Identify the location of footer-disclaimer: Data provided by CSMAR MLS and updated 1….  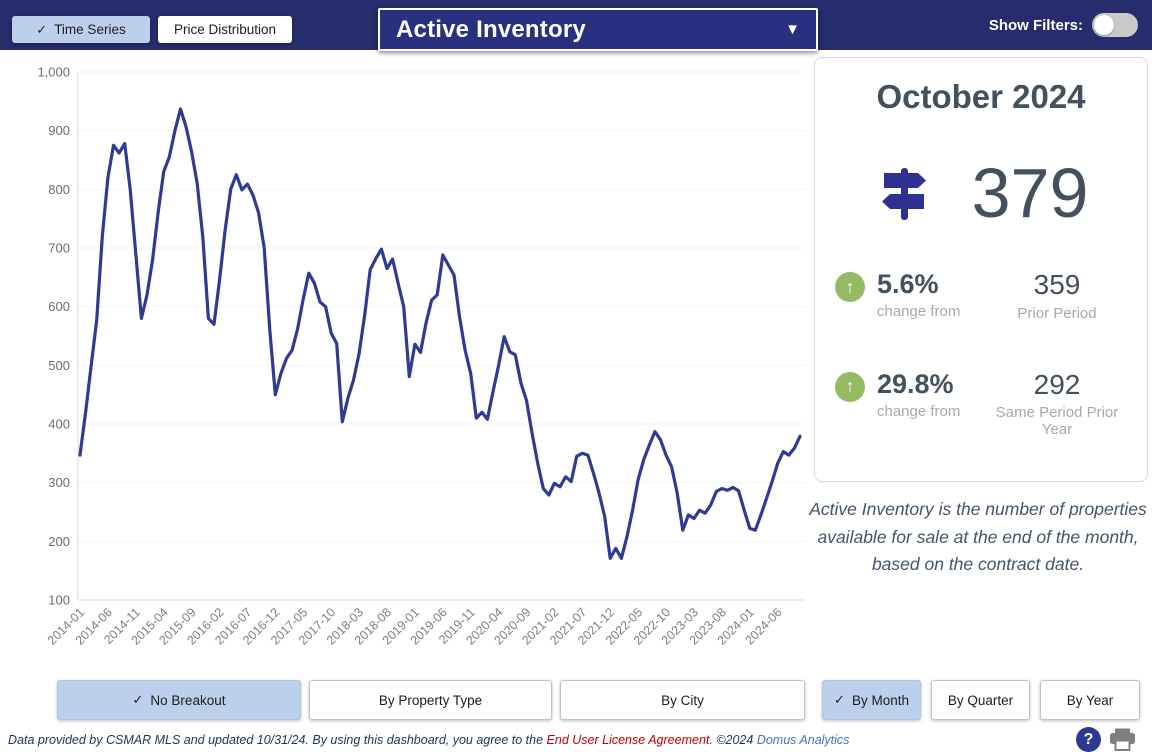
(428, 740).